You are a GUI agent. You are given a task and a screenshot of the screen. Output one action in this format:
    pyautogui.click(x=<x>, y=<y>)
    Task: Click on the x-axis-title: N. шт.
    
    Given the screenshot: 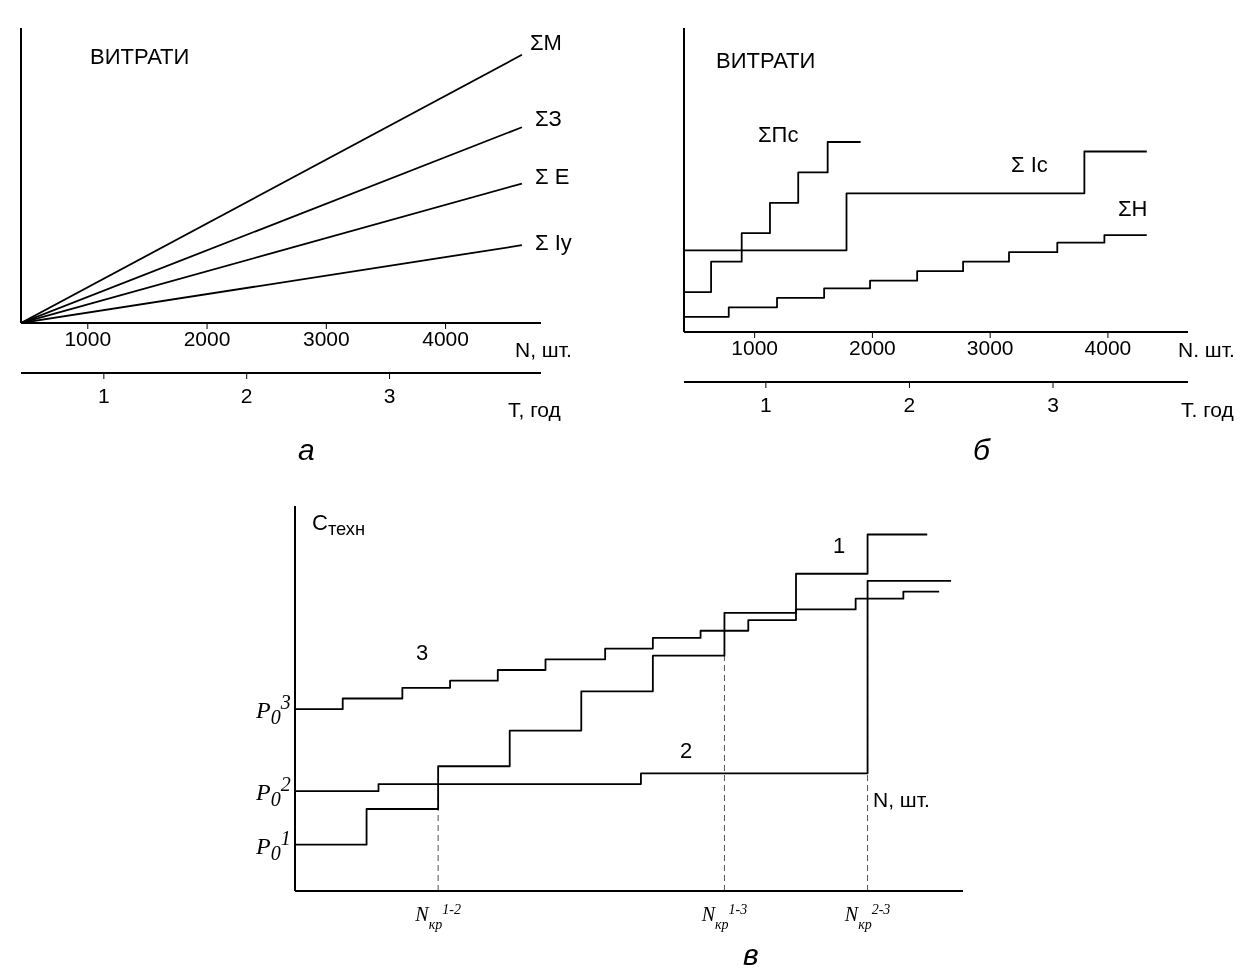 What is the action you would take?
    pyautogui.click(x=1206, y=350)
    